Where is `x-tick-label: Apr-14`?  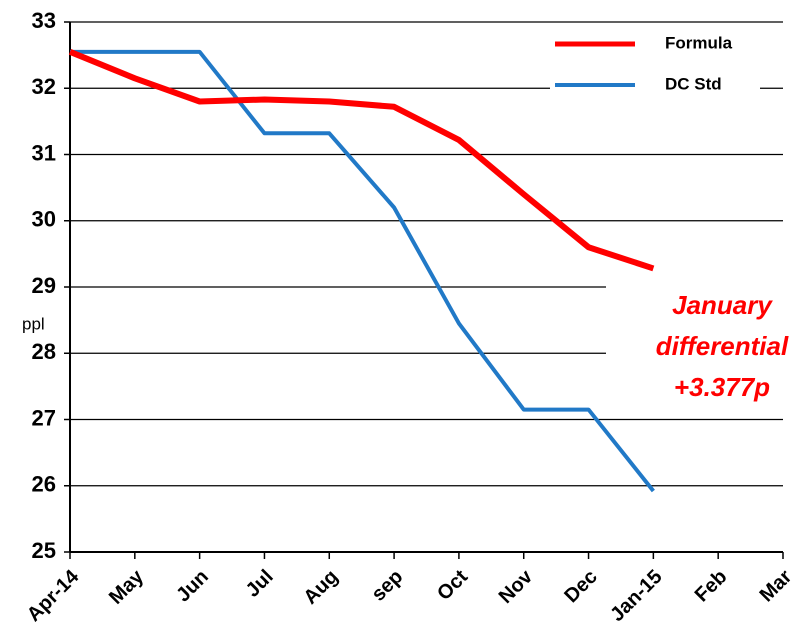 x-tick-label: Apr-14 is located at coordinates (53, 595).